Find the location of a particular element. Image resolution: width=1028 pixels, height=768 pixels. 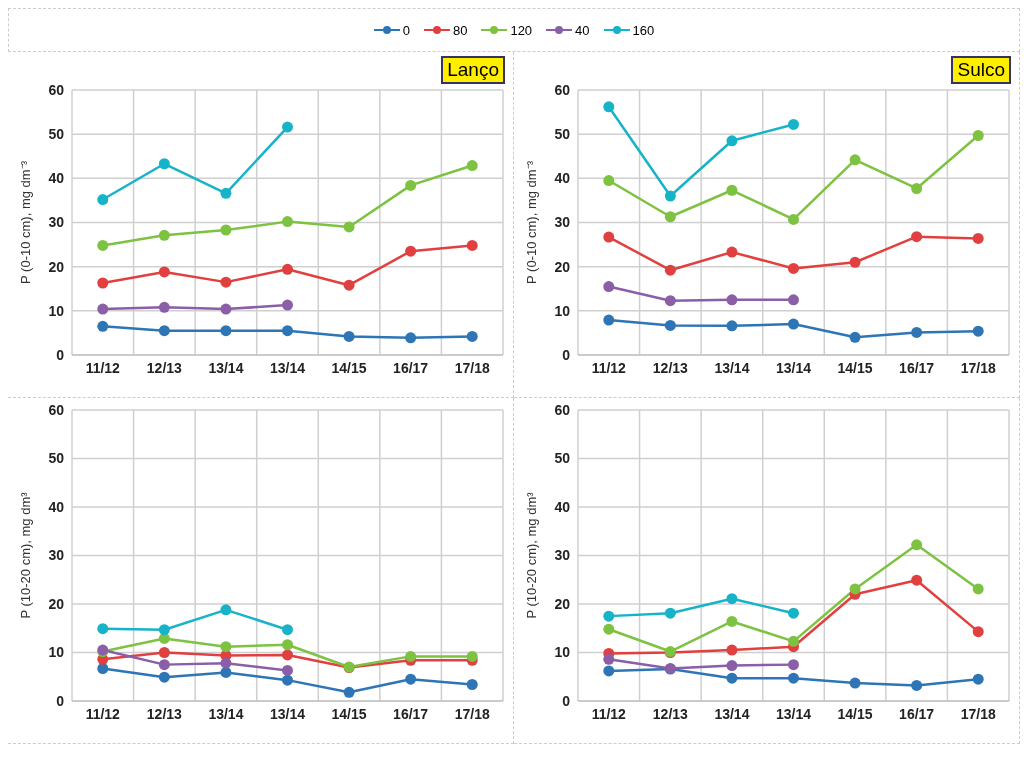

legend-label: 120 is located at coordinates (521, 30).